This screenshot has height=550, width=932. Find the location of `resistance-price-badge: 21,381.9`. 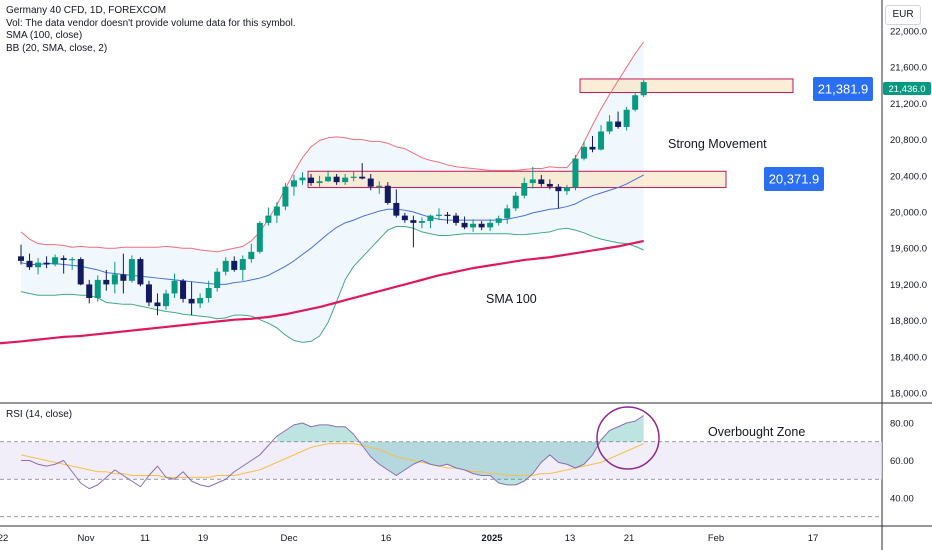

resistance-price-badge: 21,381.9 is located at coordinates (843, 89).